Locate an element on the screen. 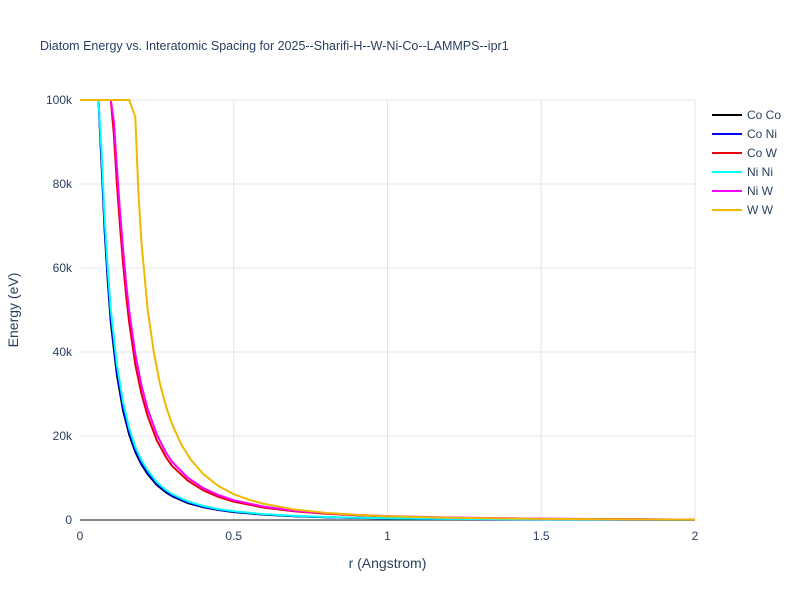 The image size is (800, 600). x-axis-title: r (Angstrom) is located at coordinates (388, 563).